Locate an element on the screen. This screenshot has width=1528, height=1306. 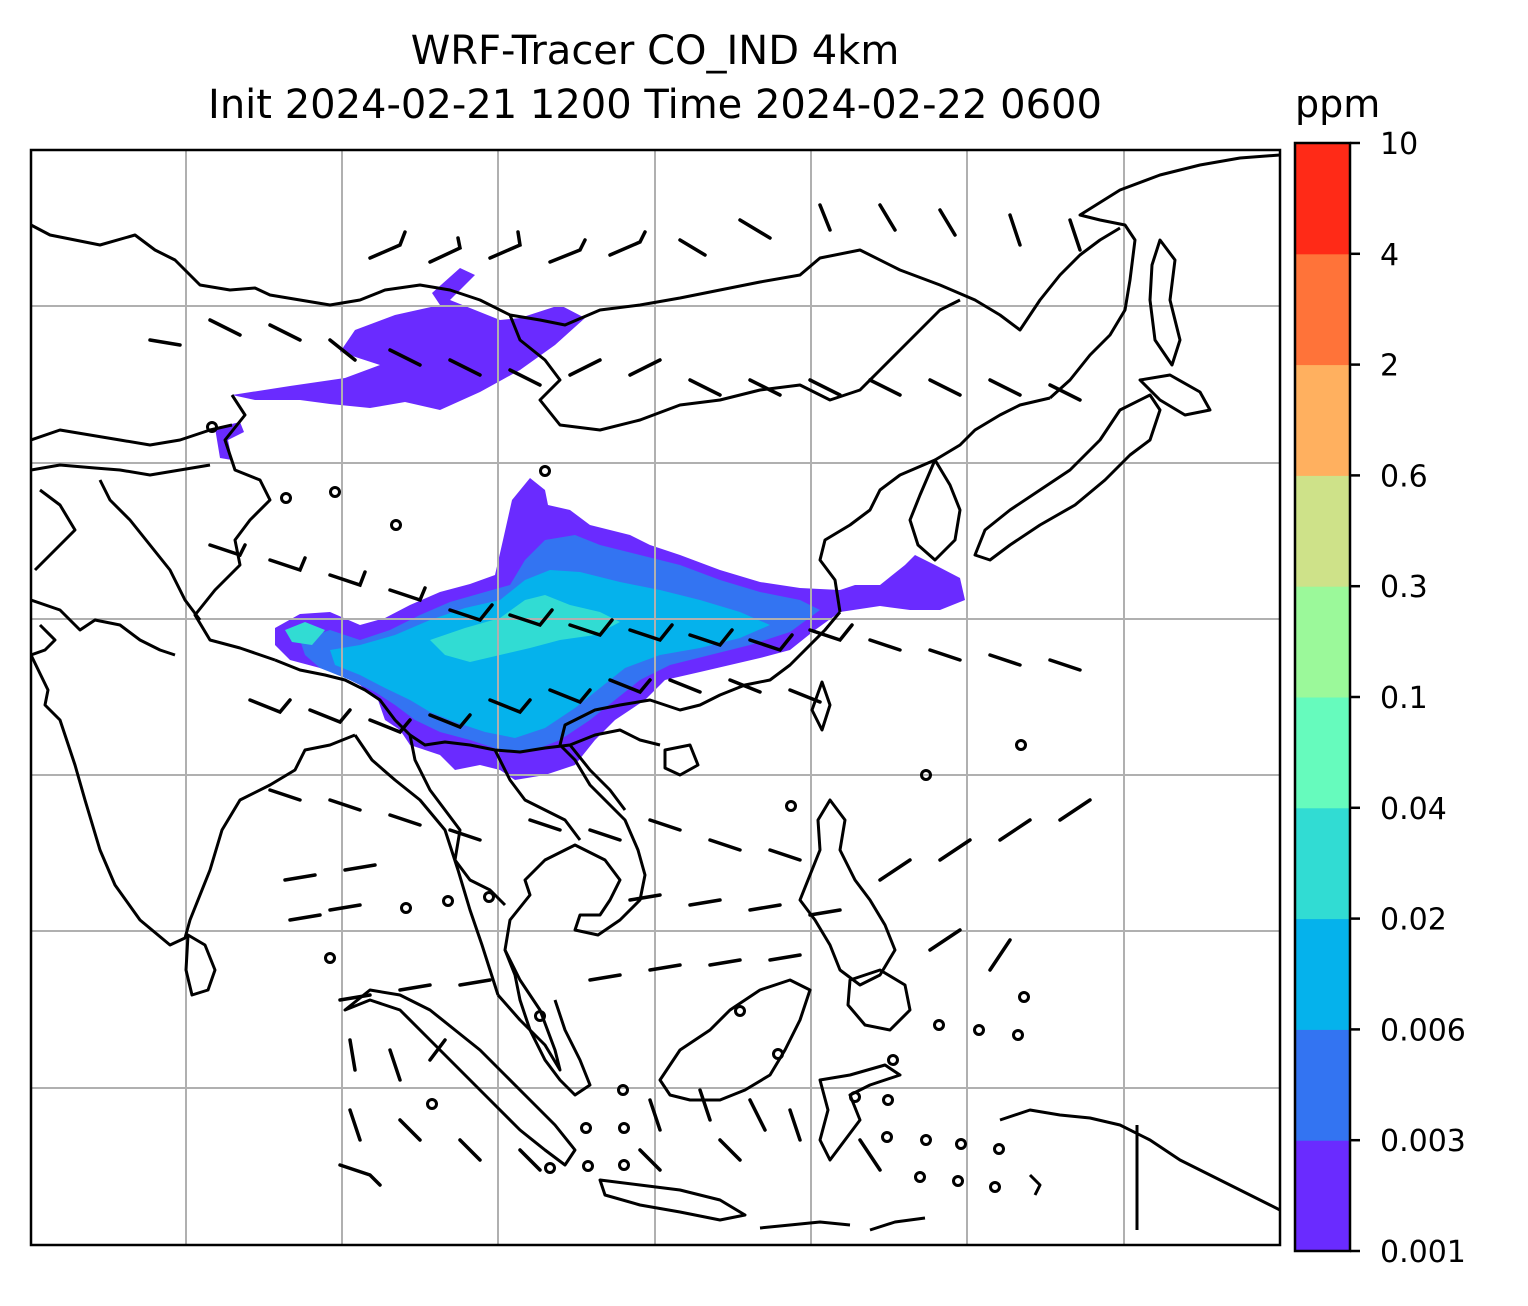
mindanao is located at coordinates (879, 1000).